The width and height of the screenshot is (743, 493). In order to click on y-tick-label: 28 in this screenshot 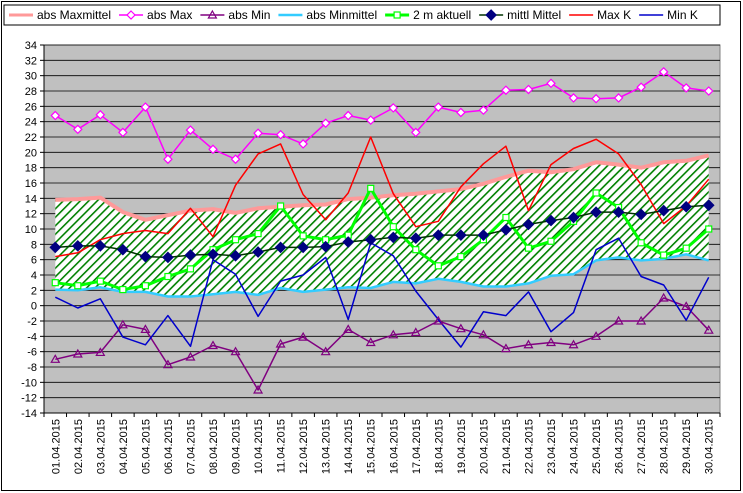, I will do `click(31, 92)`.